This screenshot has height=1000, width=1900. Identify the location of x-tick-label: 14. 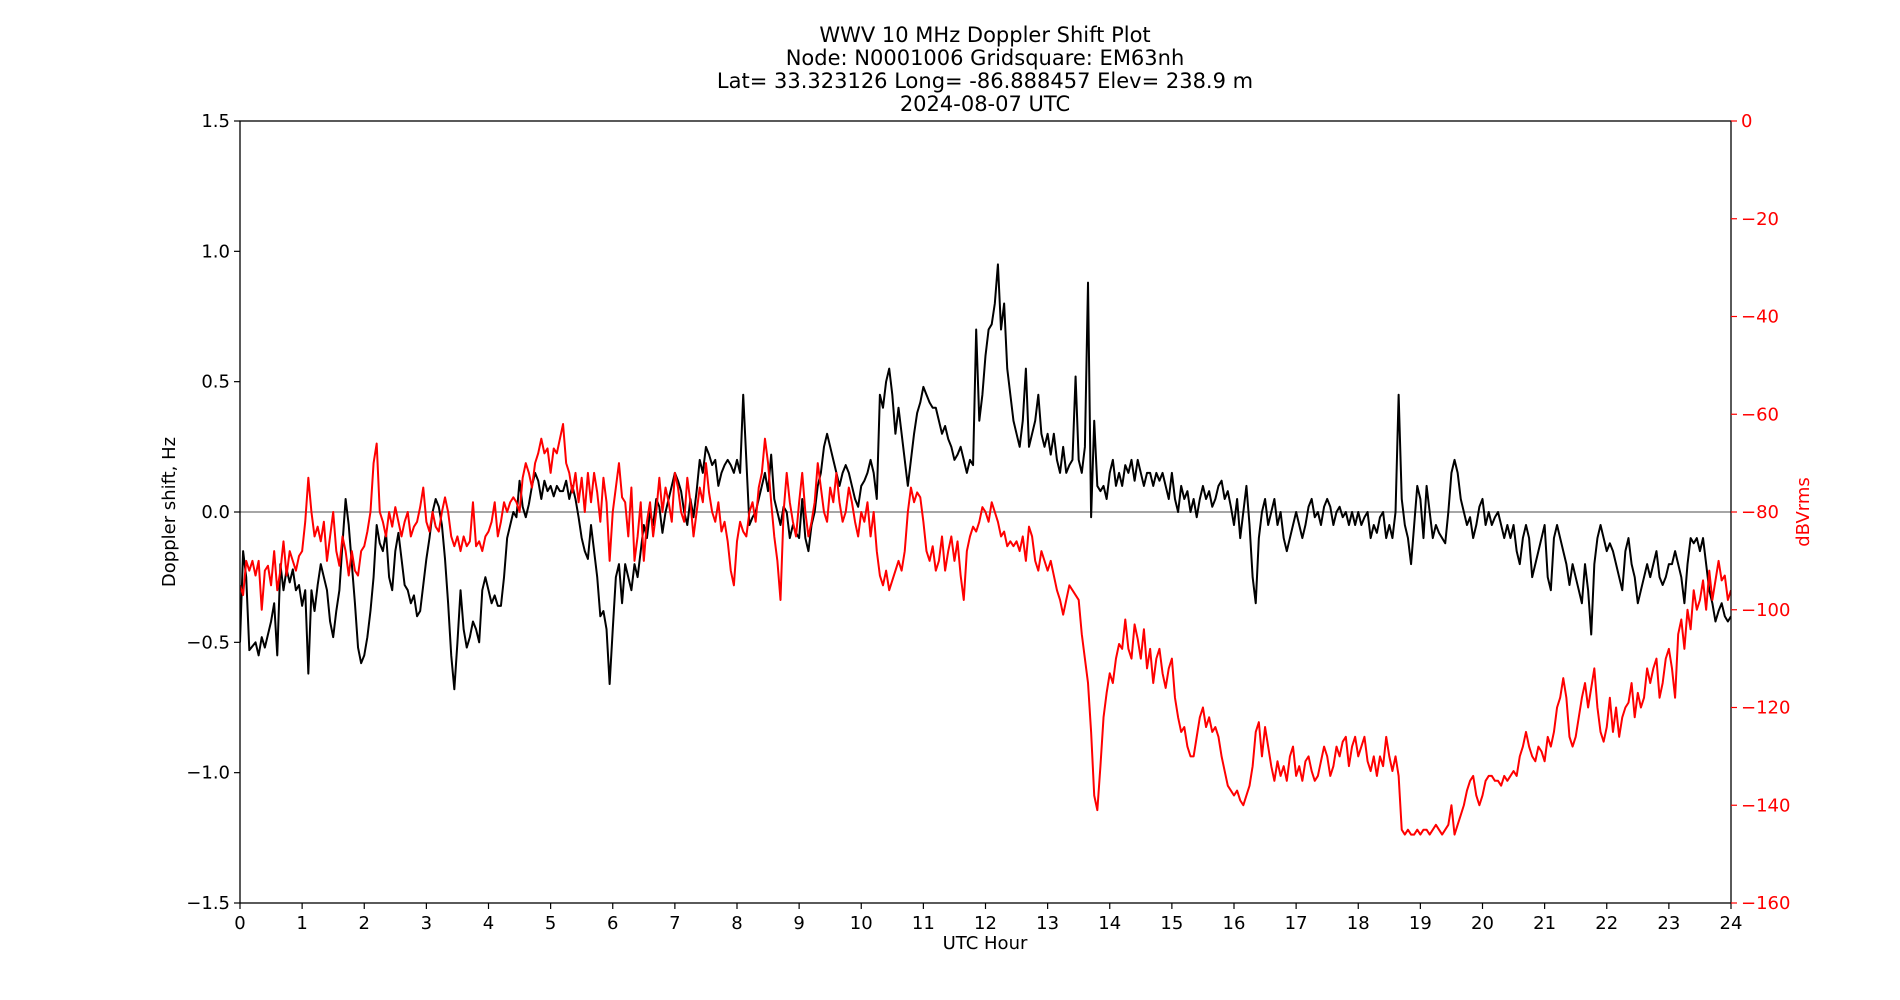
(1109, 923).